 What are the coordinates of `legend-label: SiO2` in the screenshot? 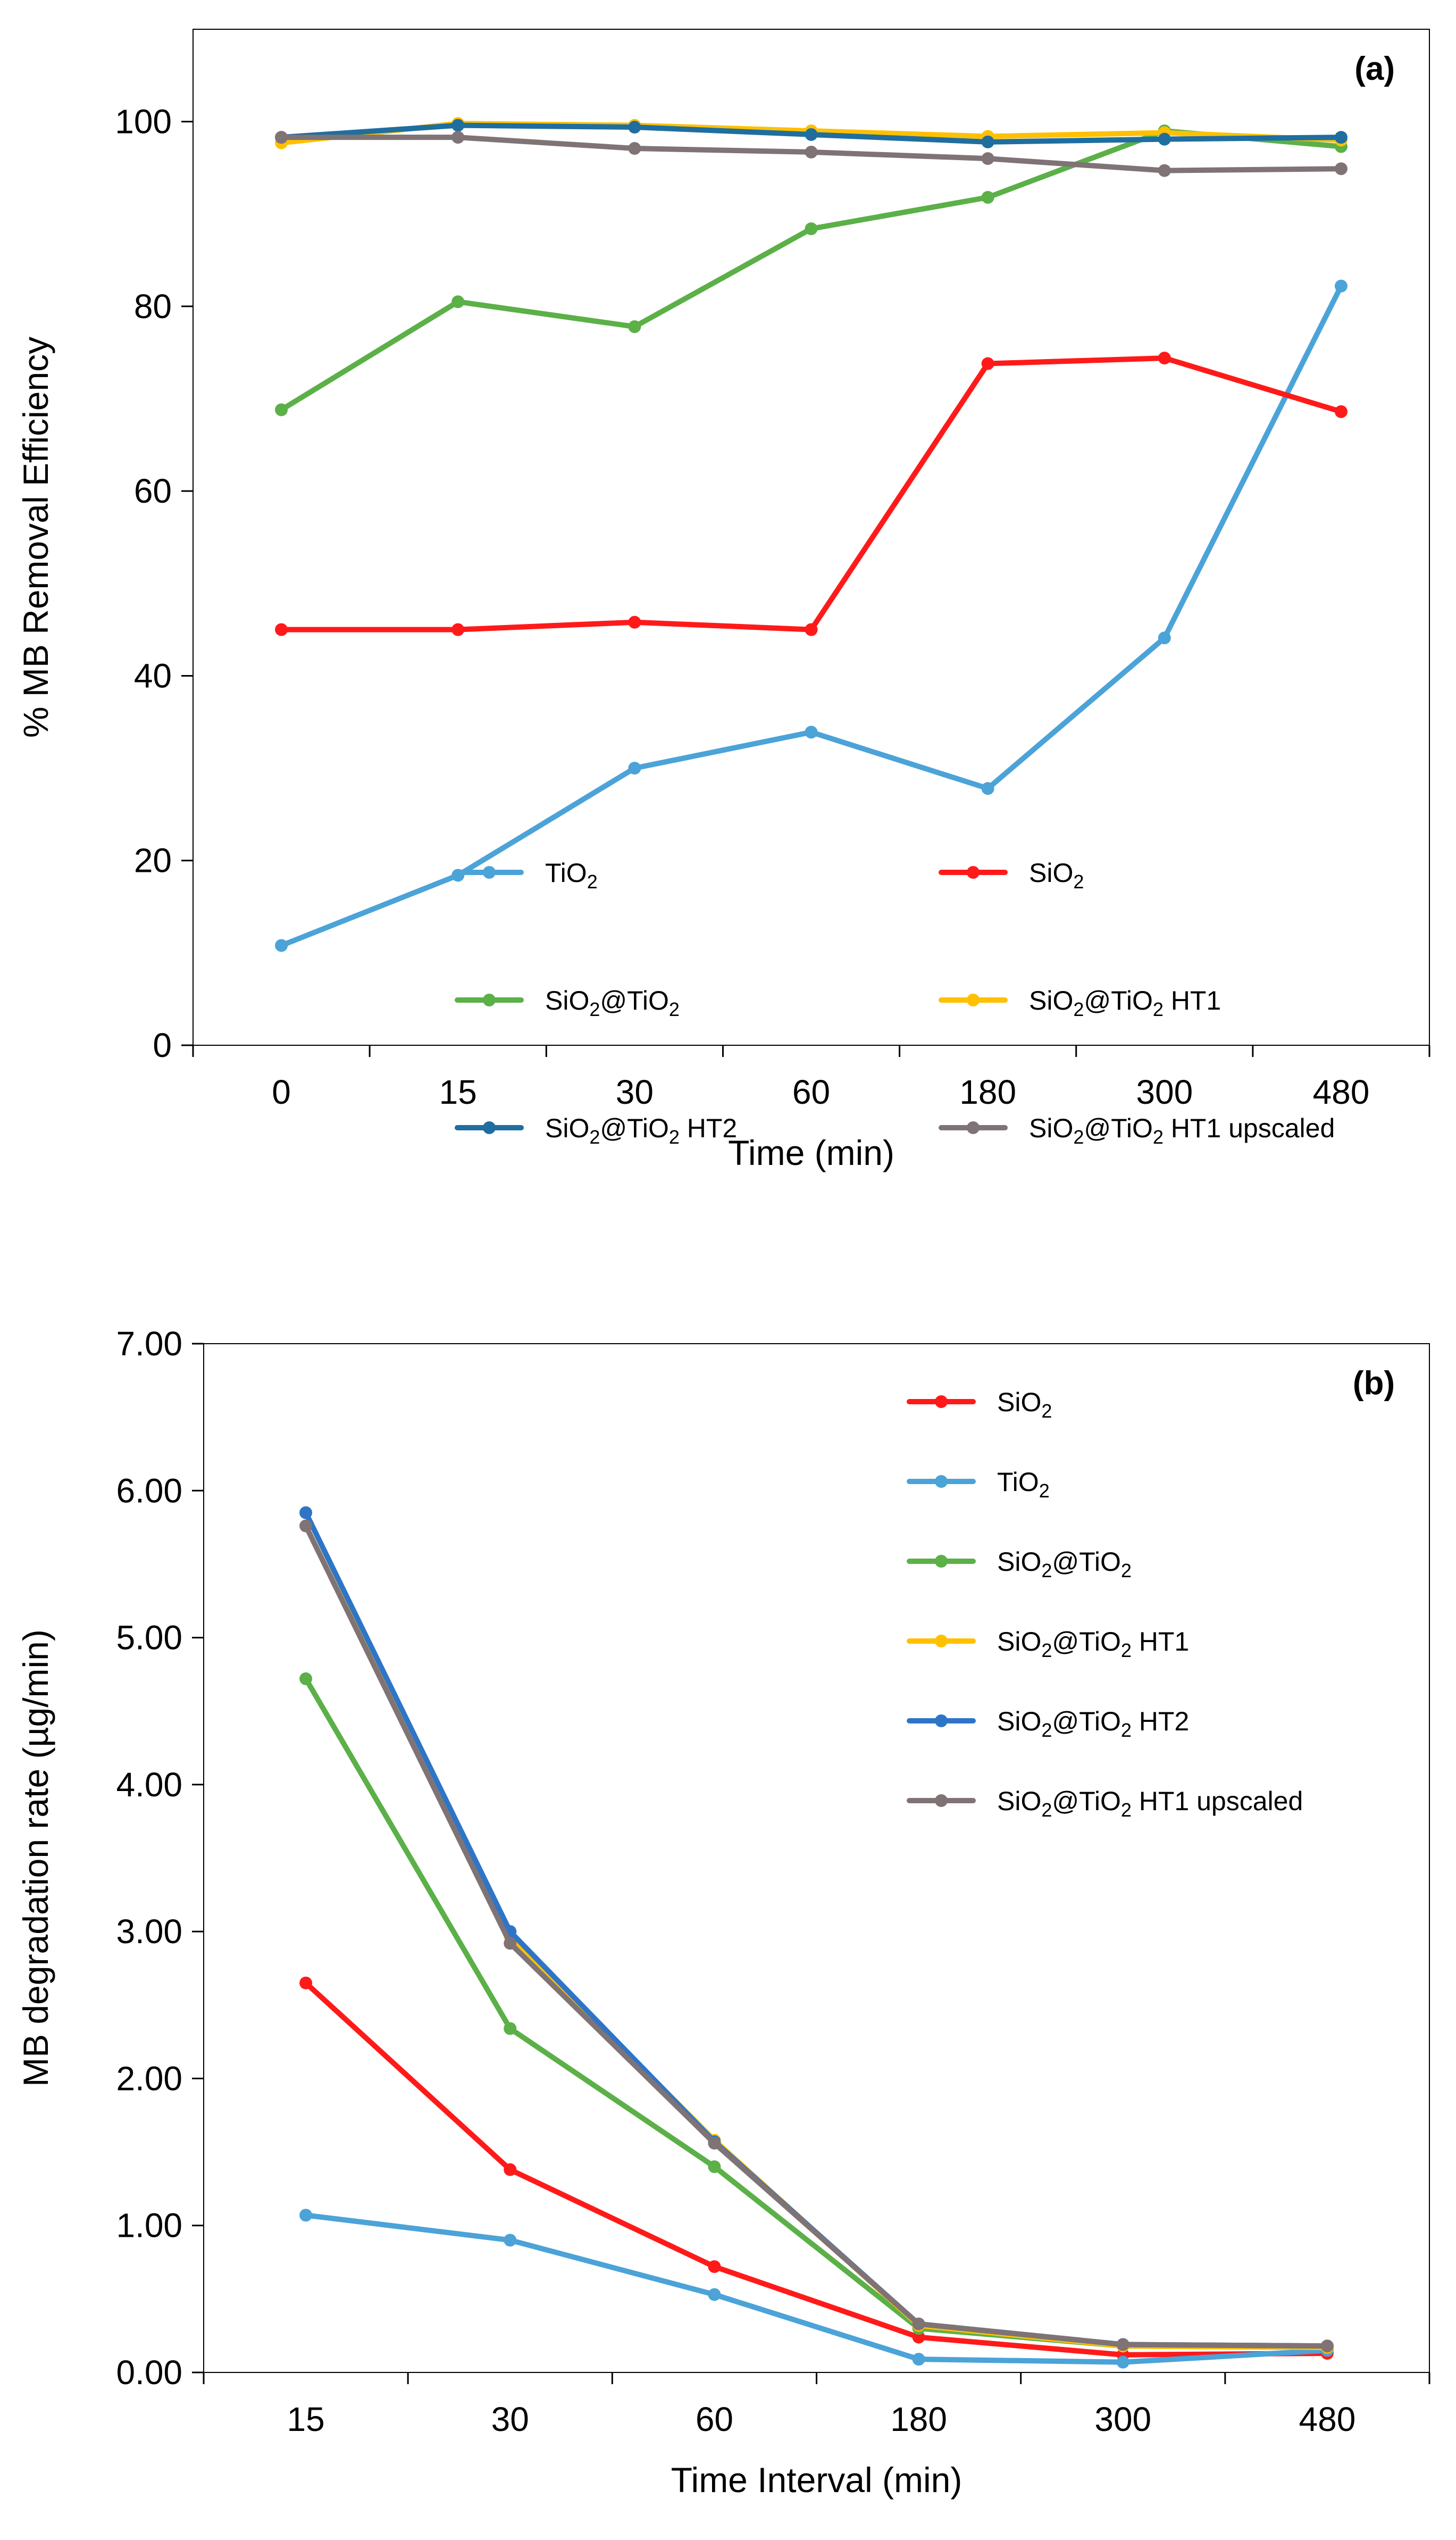 It's located at (1024, 1404).